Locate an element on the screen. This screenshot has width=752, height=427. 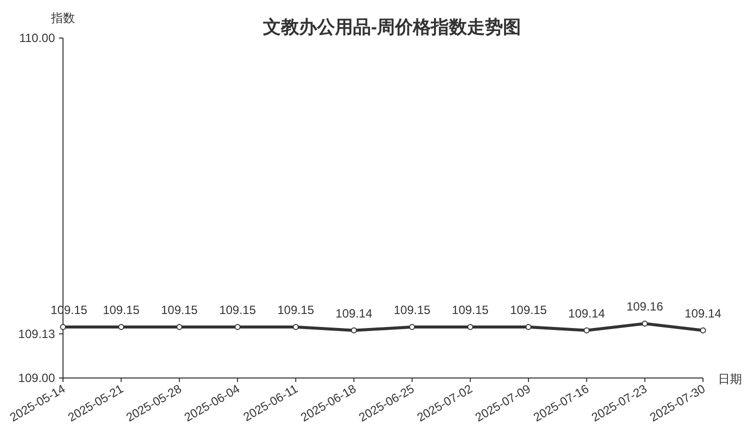
chart-title: 文教办公用品-周价格指数走势图 is located at coordinates (391, 27).